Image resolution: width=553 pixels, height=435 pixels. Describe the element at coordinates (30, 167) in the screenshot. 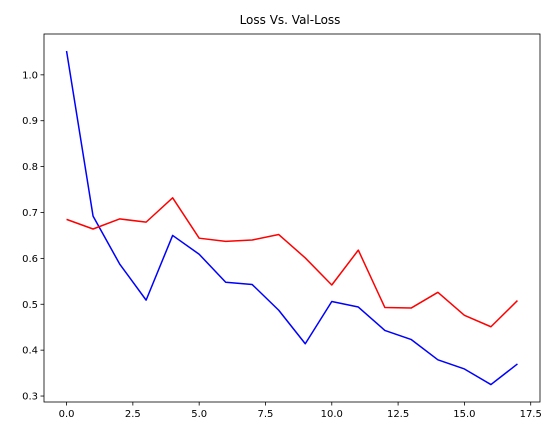

I see `y-tick-label: 0.8` at that location.